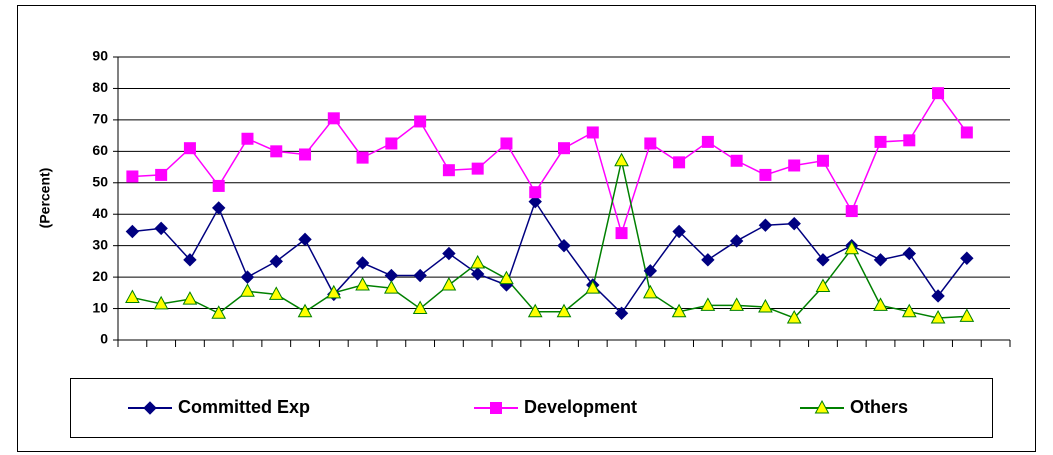 The height and width of the screenshot is (455, 1053). Describe the element at coordinates (100, 181) in the screenshot. I see `y-tick-label: 50` at that location.